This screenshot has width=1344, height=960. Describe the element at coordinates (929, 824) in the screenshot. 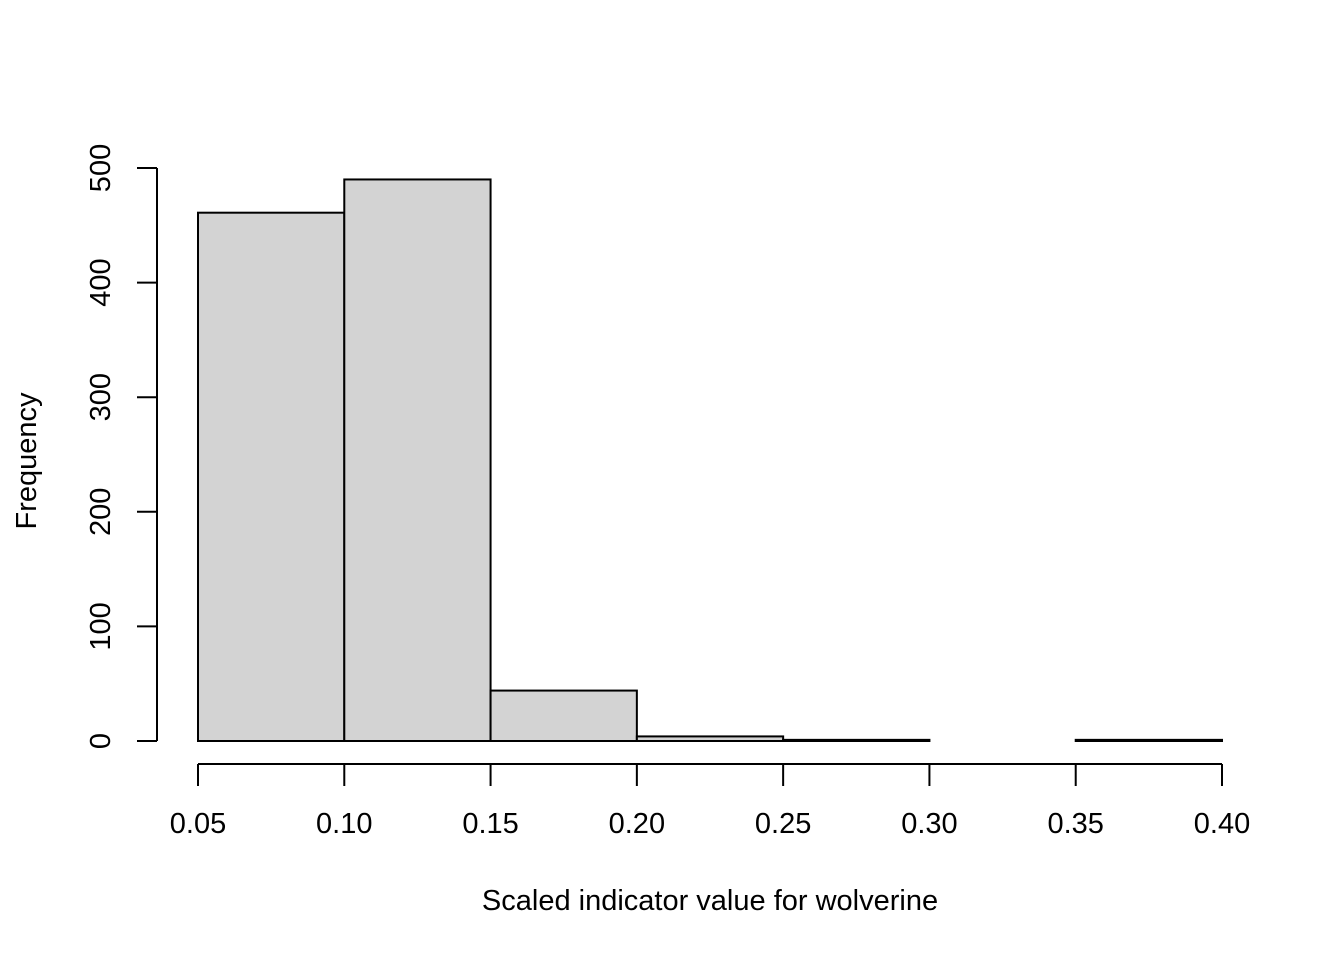

I see `x-tick-label: 0.30` at that location.